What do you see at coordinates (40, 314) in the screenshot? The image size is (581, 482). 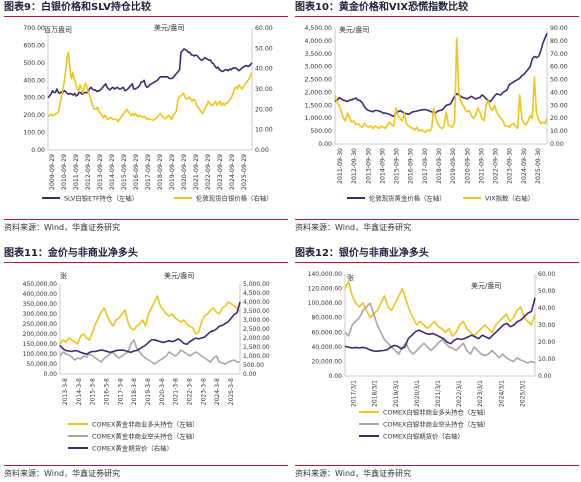 I see `y-left-tick-label: 300,000.00` at bounding box center [40, 314].